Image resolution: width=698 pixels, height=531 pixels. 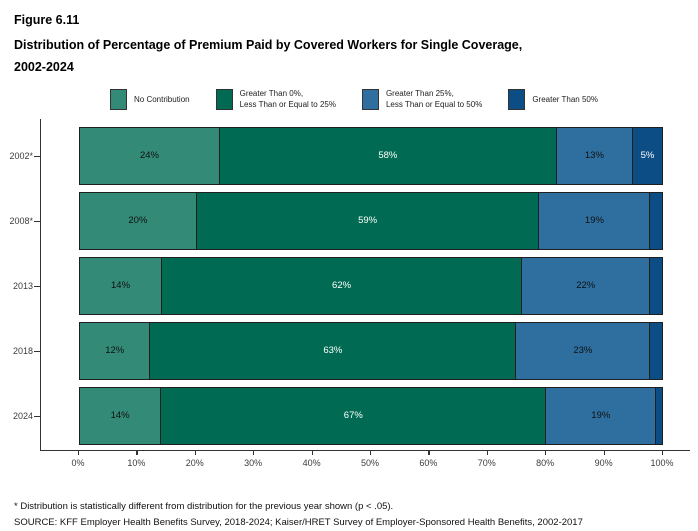 I want to click on bar-segment-label: 5%, so click(x=647, y=156).